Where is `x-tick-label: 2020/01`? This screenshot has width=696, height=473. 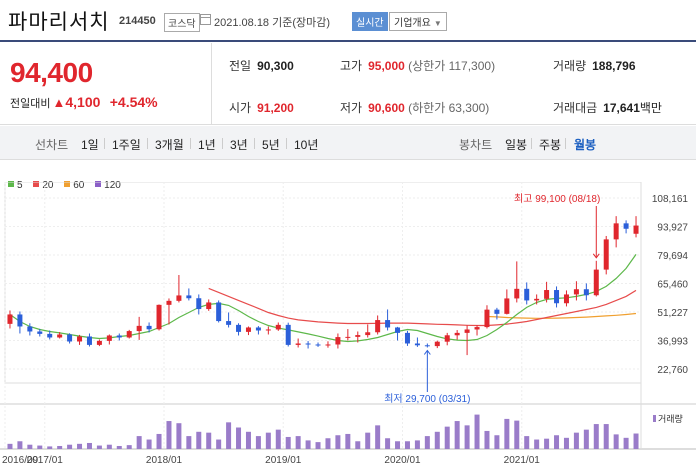 x-tick-label: 2020/01 is located at coordinates (402, 460).